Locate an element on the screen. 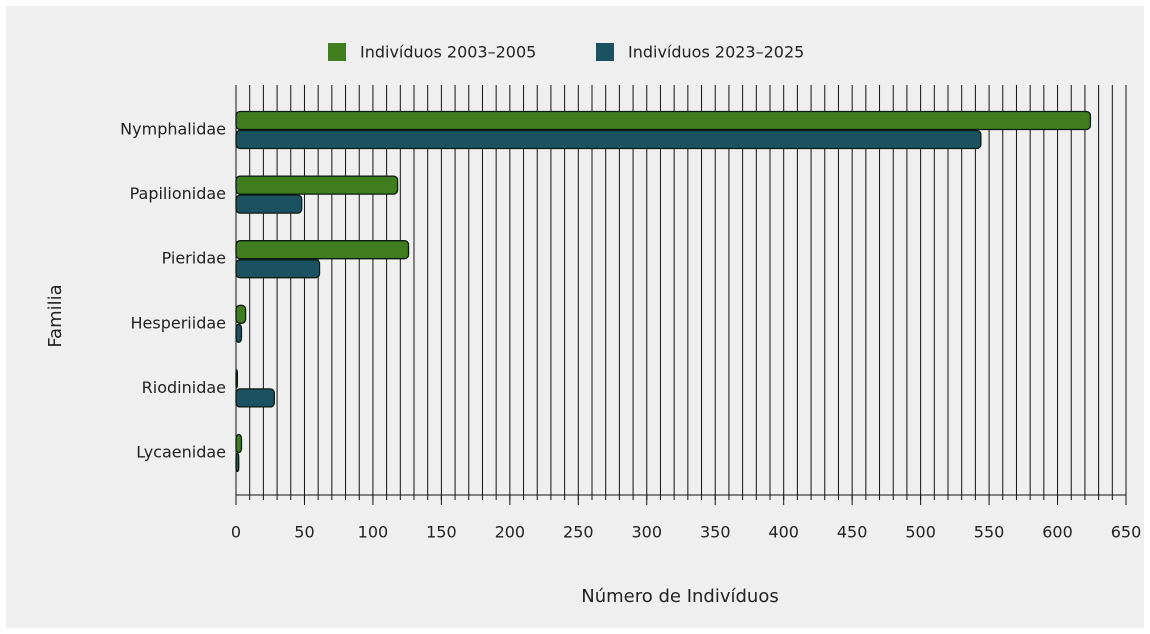 The image size is (1150, 634). y-tick-label: Hesperiidae is located at coordinates (178, 322).